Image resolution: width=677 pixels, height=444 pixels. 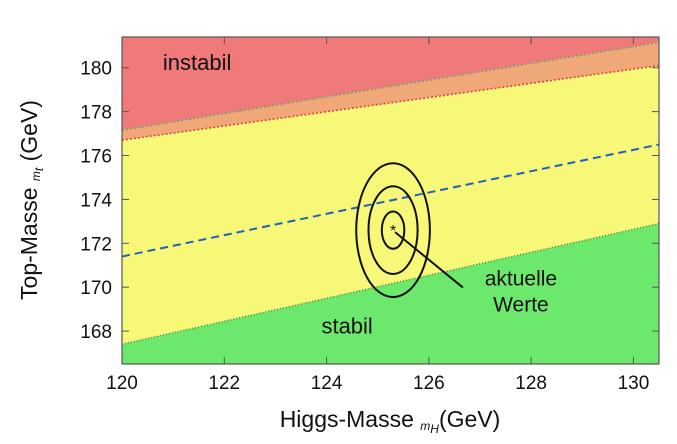 What do you see at coordinates (96, 113) in the screenshot?
I see `y-tick-label: 178` at bounding box center [96, 113].